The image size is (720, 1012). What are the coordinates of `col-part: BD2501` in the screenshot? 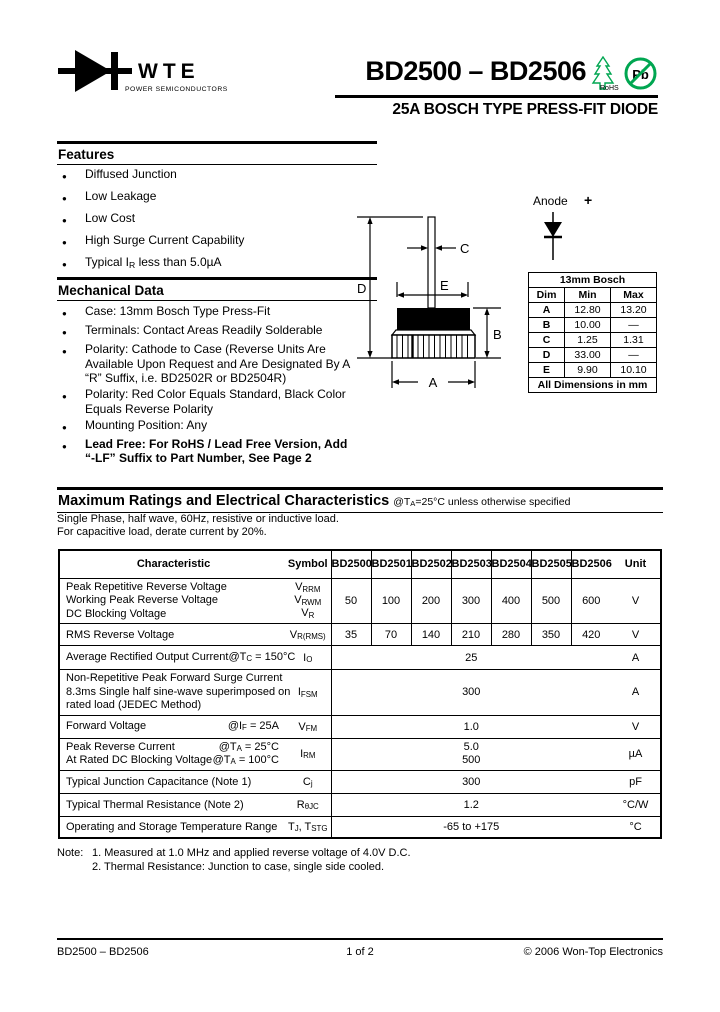 It's located at (391, 564).